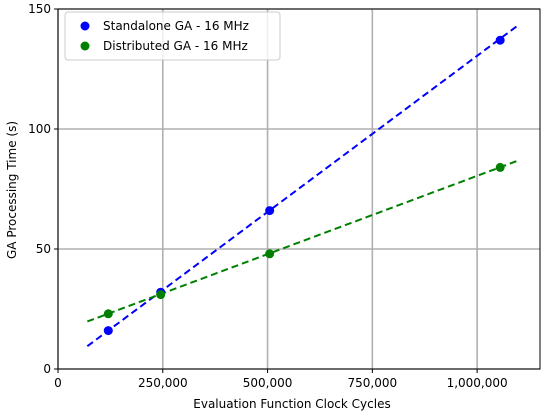  Describe the element at coordinates (12, 190) in the screenshot. I see `y-axis-title: GA Processing Time (s)` at that location.